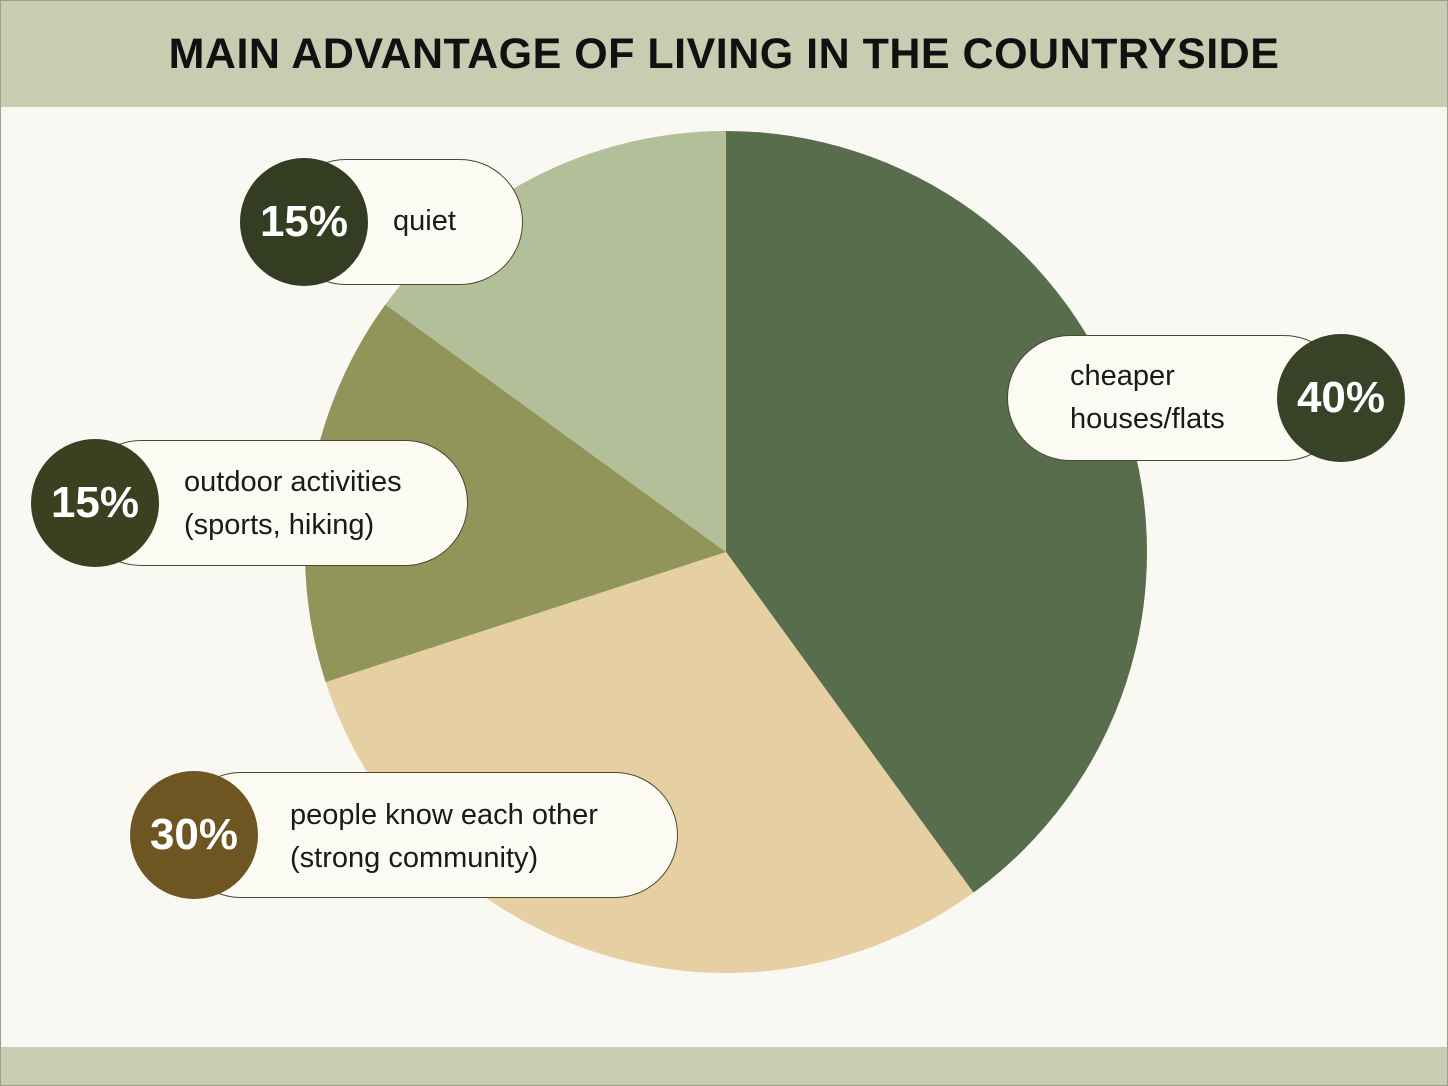 The width and height of the screenshot is (1448, 1086). Describe the element at coordinates (293, 504) in the screenshot. I see `label-outdoor-activities: outdoor activities (sports, hiking)` at that location.